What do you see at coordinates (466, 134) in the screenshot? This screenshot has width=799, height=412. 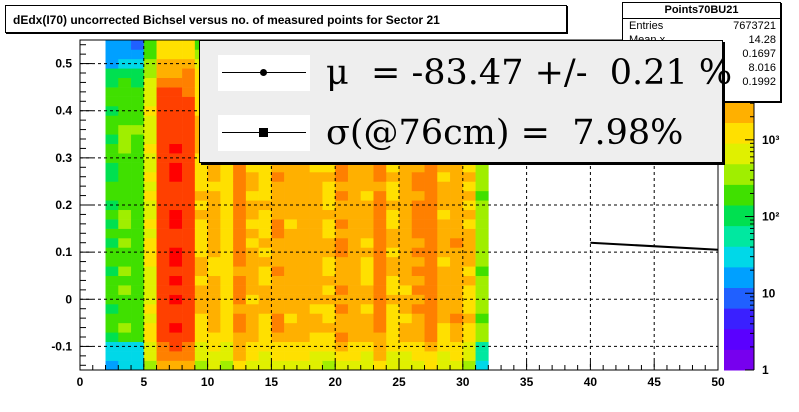 I see `legend-entry-sigma: σ(@76cm) = 7.98%` at bounding box center [466, 134].